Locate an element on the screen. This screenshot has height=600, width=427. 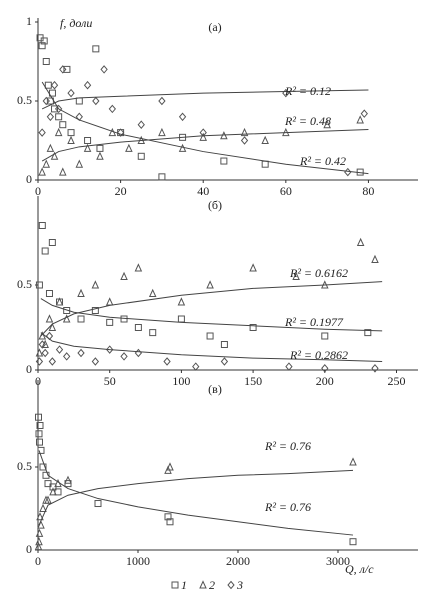
r-squared-label: R² = 0.1977 is located at coordinates (314, 322).